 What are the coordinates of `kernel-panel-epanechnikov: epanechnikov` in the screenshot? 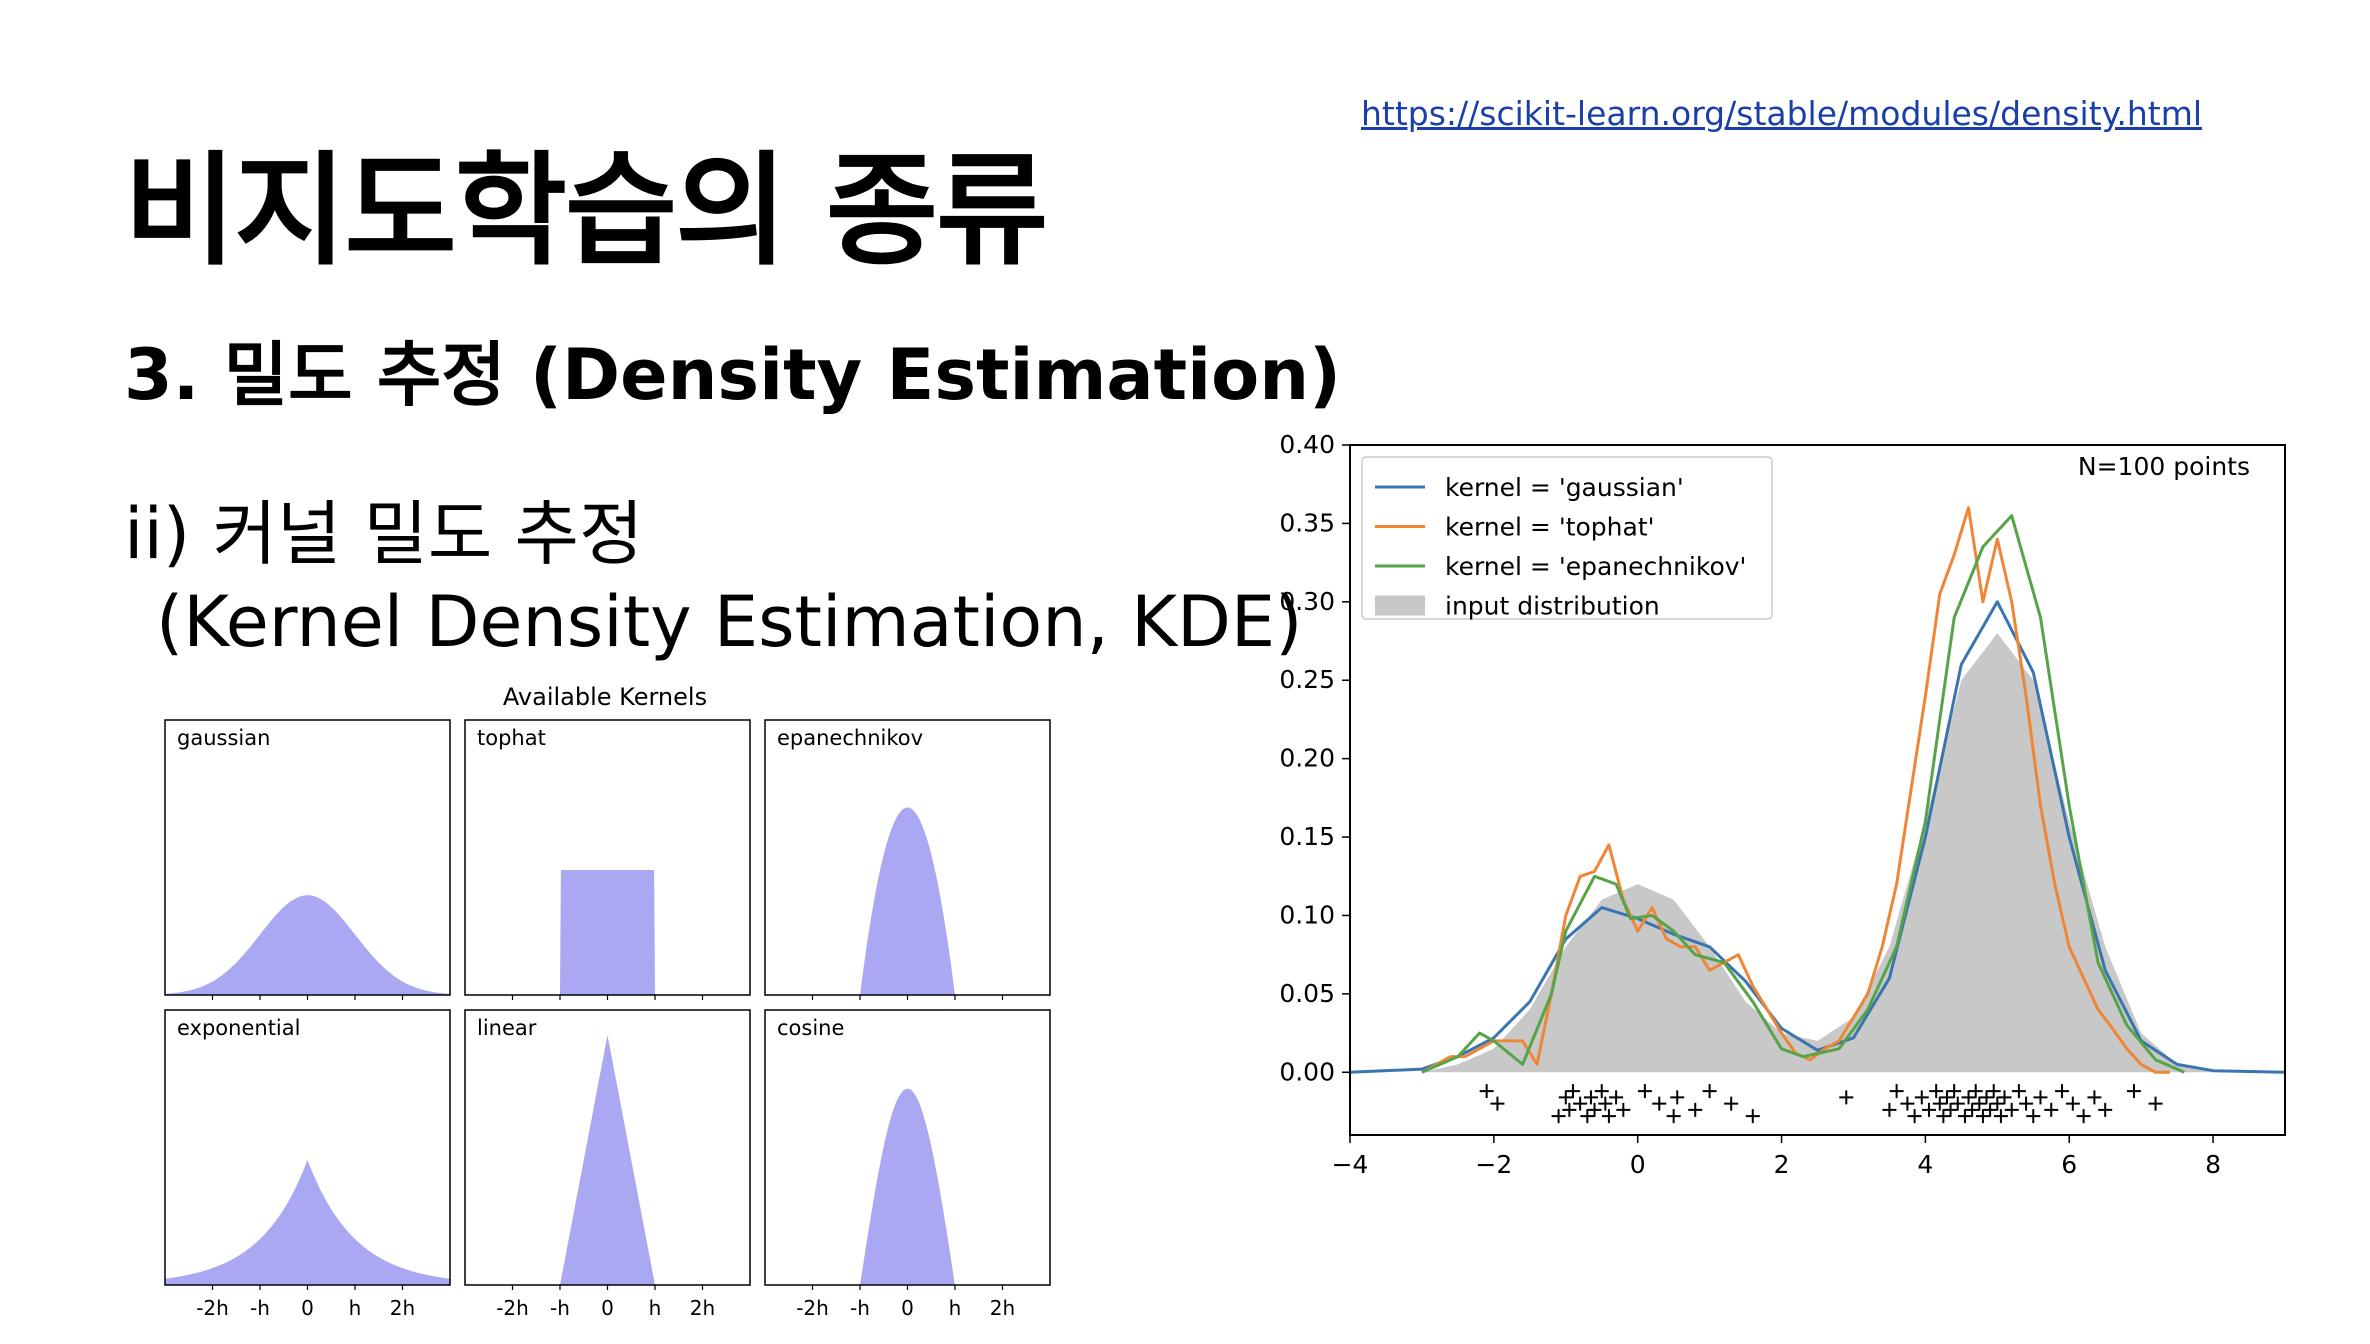 It's located at (907, 859).